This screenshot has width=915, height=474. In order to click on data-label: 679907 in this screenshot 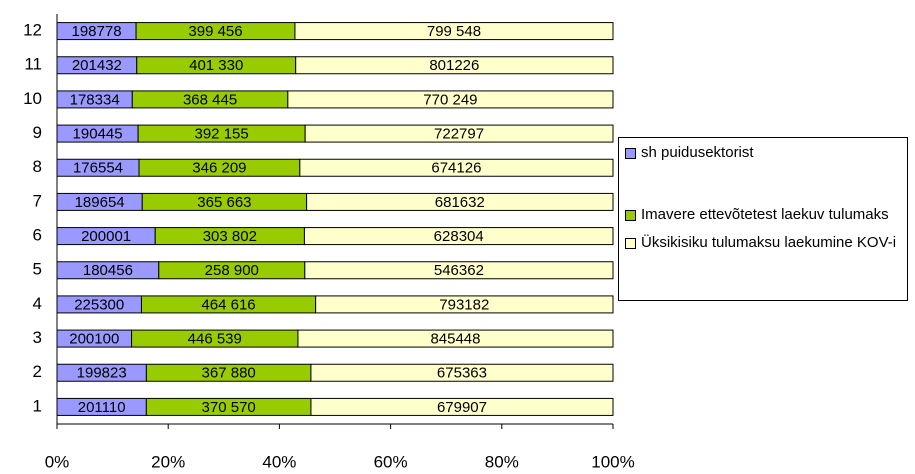, I will do `click(462, 407)`.